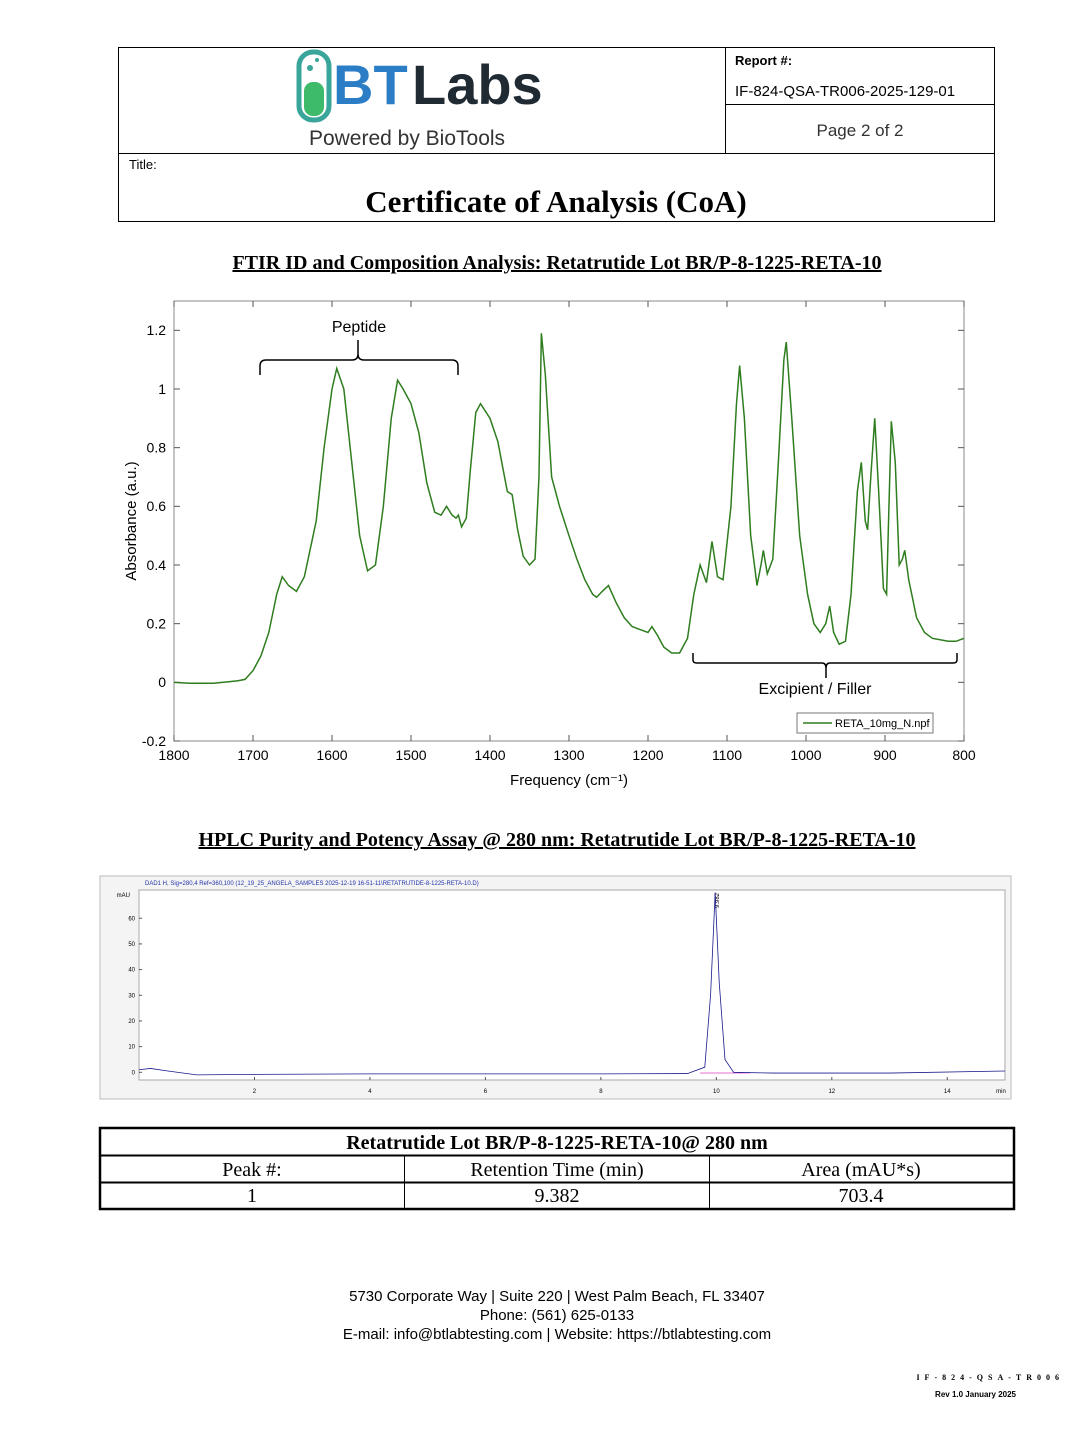 This screenshot has width=1080, height=1436. I want to click on x-tick-label: 1800, so click(173, 755).